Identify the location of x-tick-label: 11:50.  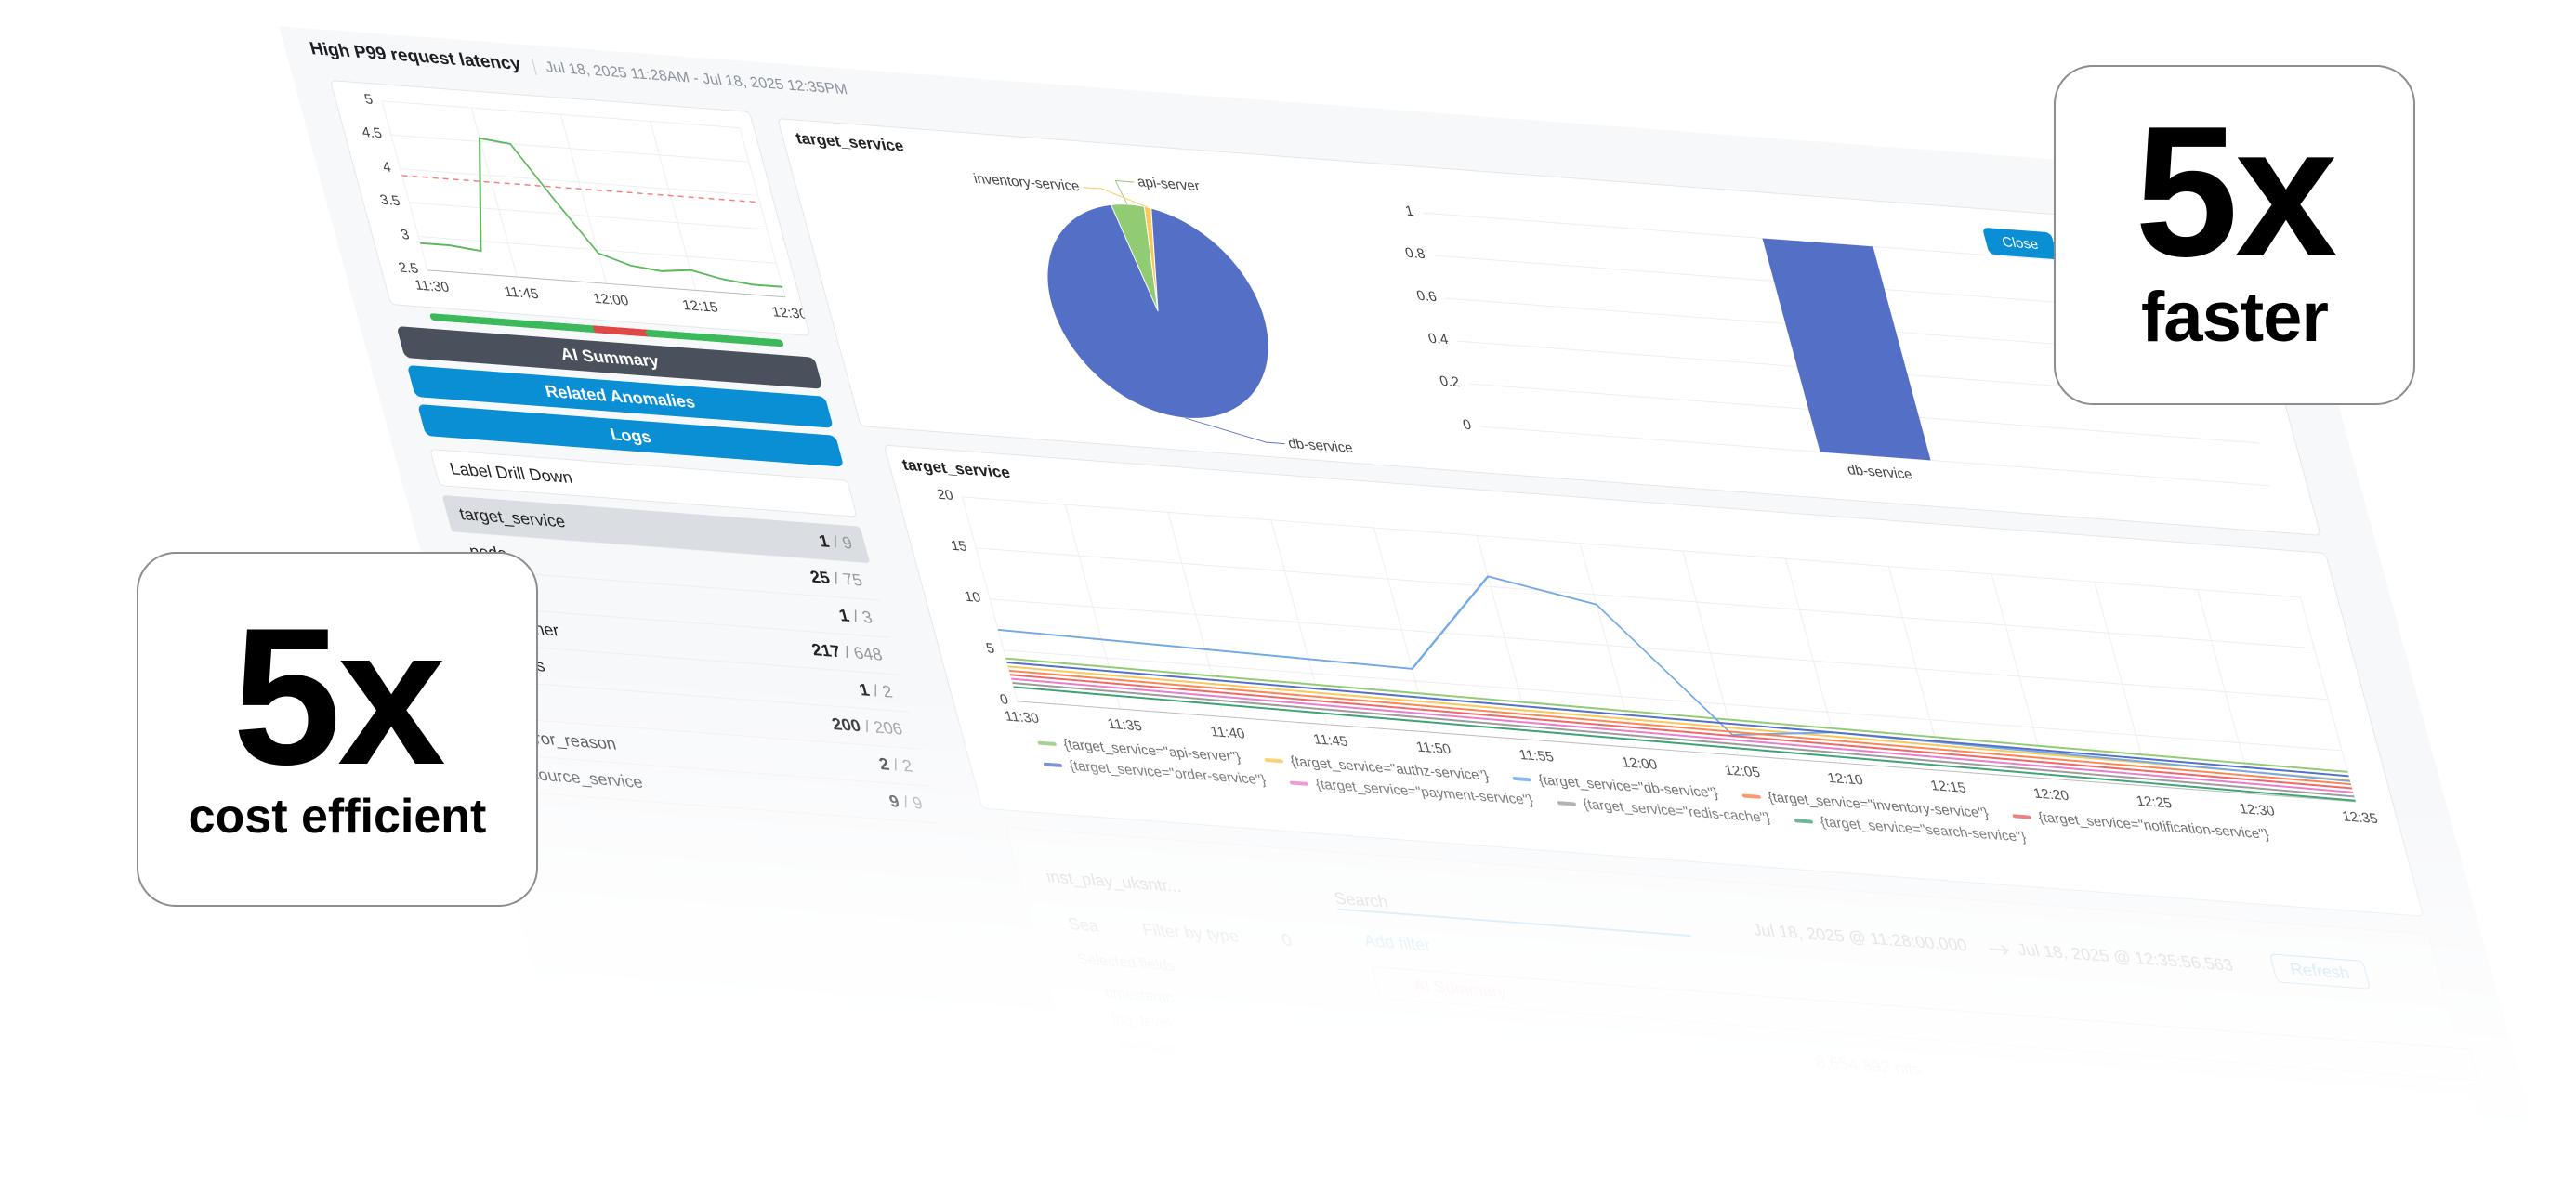
(1433, 748).